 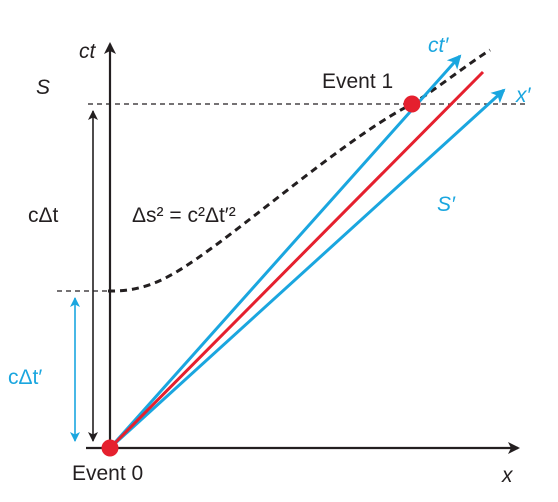 What do you see at coordinates (43, 215) in the screenshot?
I see `c-delta-t-label: cΔt` at bounding box center [43, 215].